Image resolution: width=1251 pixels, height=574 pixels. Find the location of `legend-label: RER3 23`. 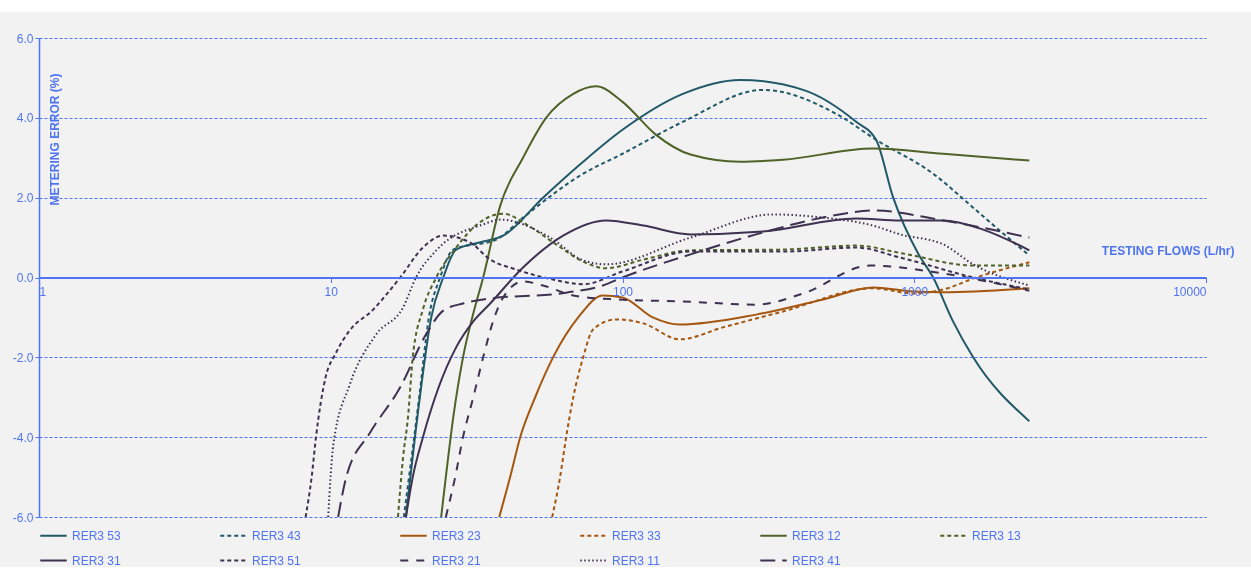

legend-label: RER3 23 is located at coordinates (457, 535).